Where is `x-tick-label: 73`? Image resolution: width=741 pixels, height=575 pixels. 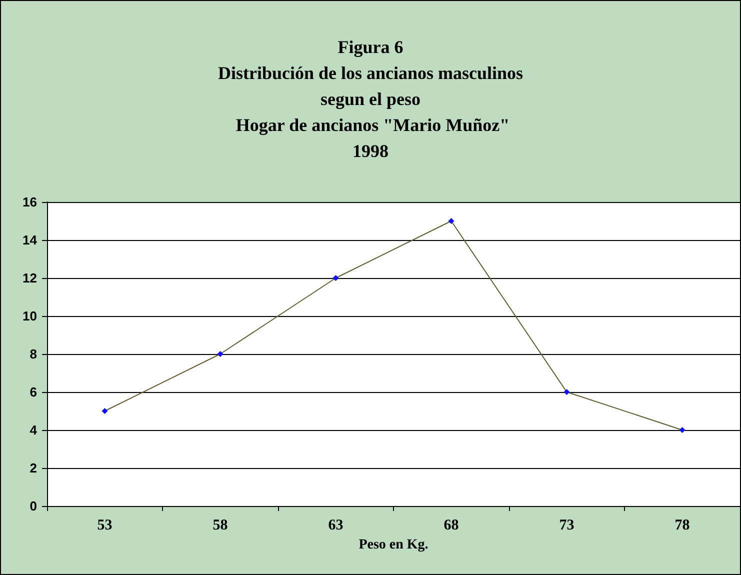
x-tick-label: 73 is located at coordinates (566, 526).